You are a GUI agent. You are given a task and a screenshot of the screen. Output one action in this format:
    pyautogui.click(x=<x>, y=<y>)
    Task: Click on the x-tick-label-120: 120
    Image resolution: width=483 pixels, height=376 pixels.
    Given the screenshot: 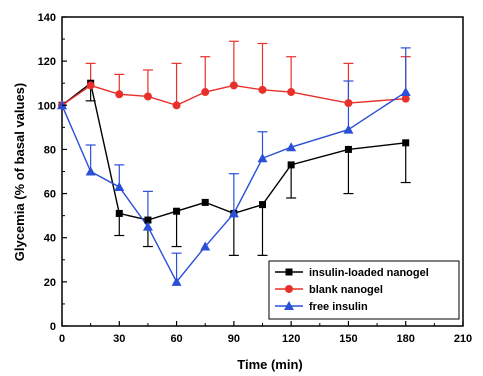 What is the action you would take?
    pyautogui.click(x=291, y=339)
    